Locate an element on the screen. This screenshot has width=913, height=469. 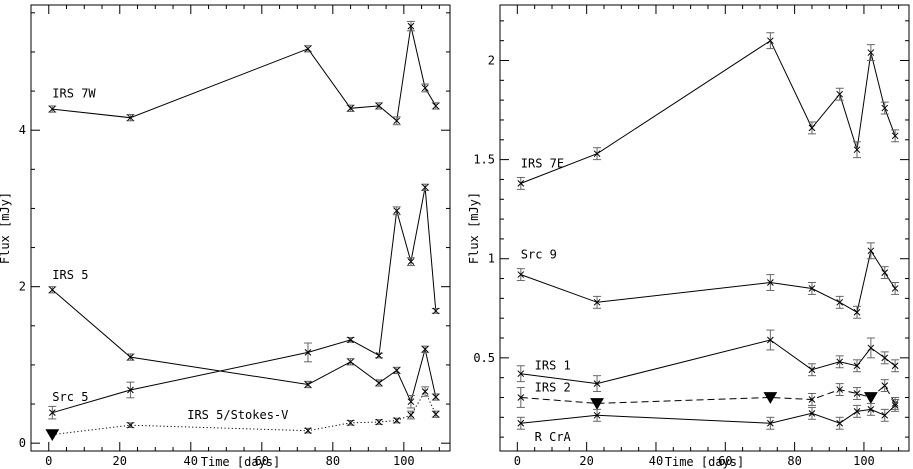
series-label: IRS 7W is located at coordinates (74, 93).